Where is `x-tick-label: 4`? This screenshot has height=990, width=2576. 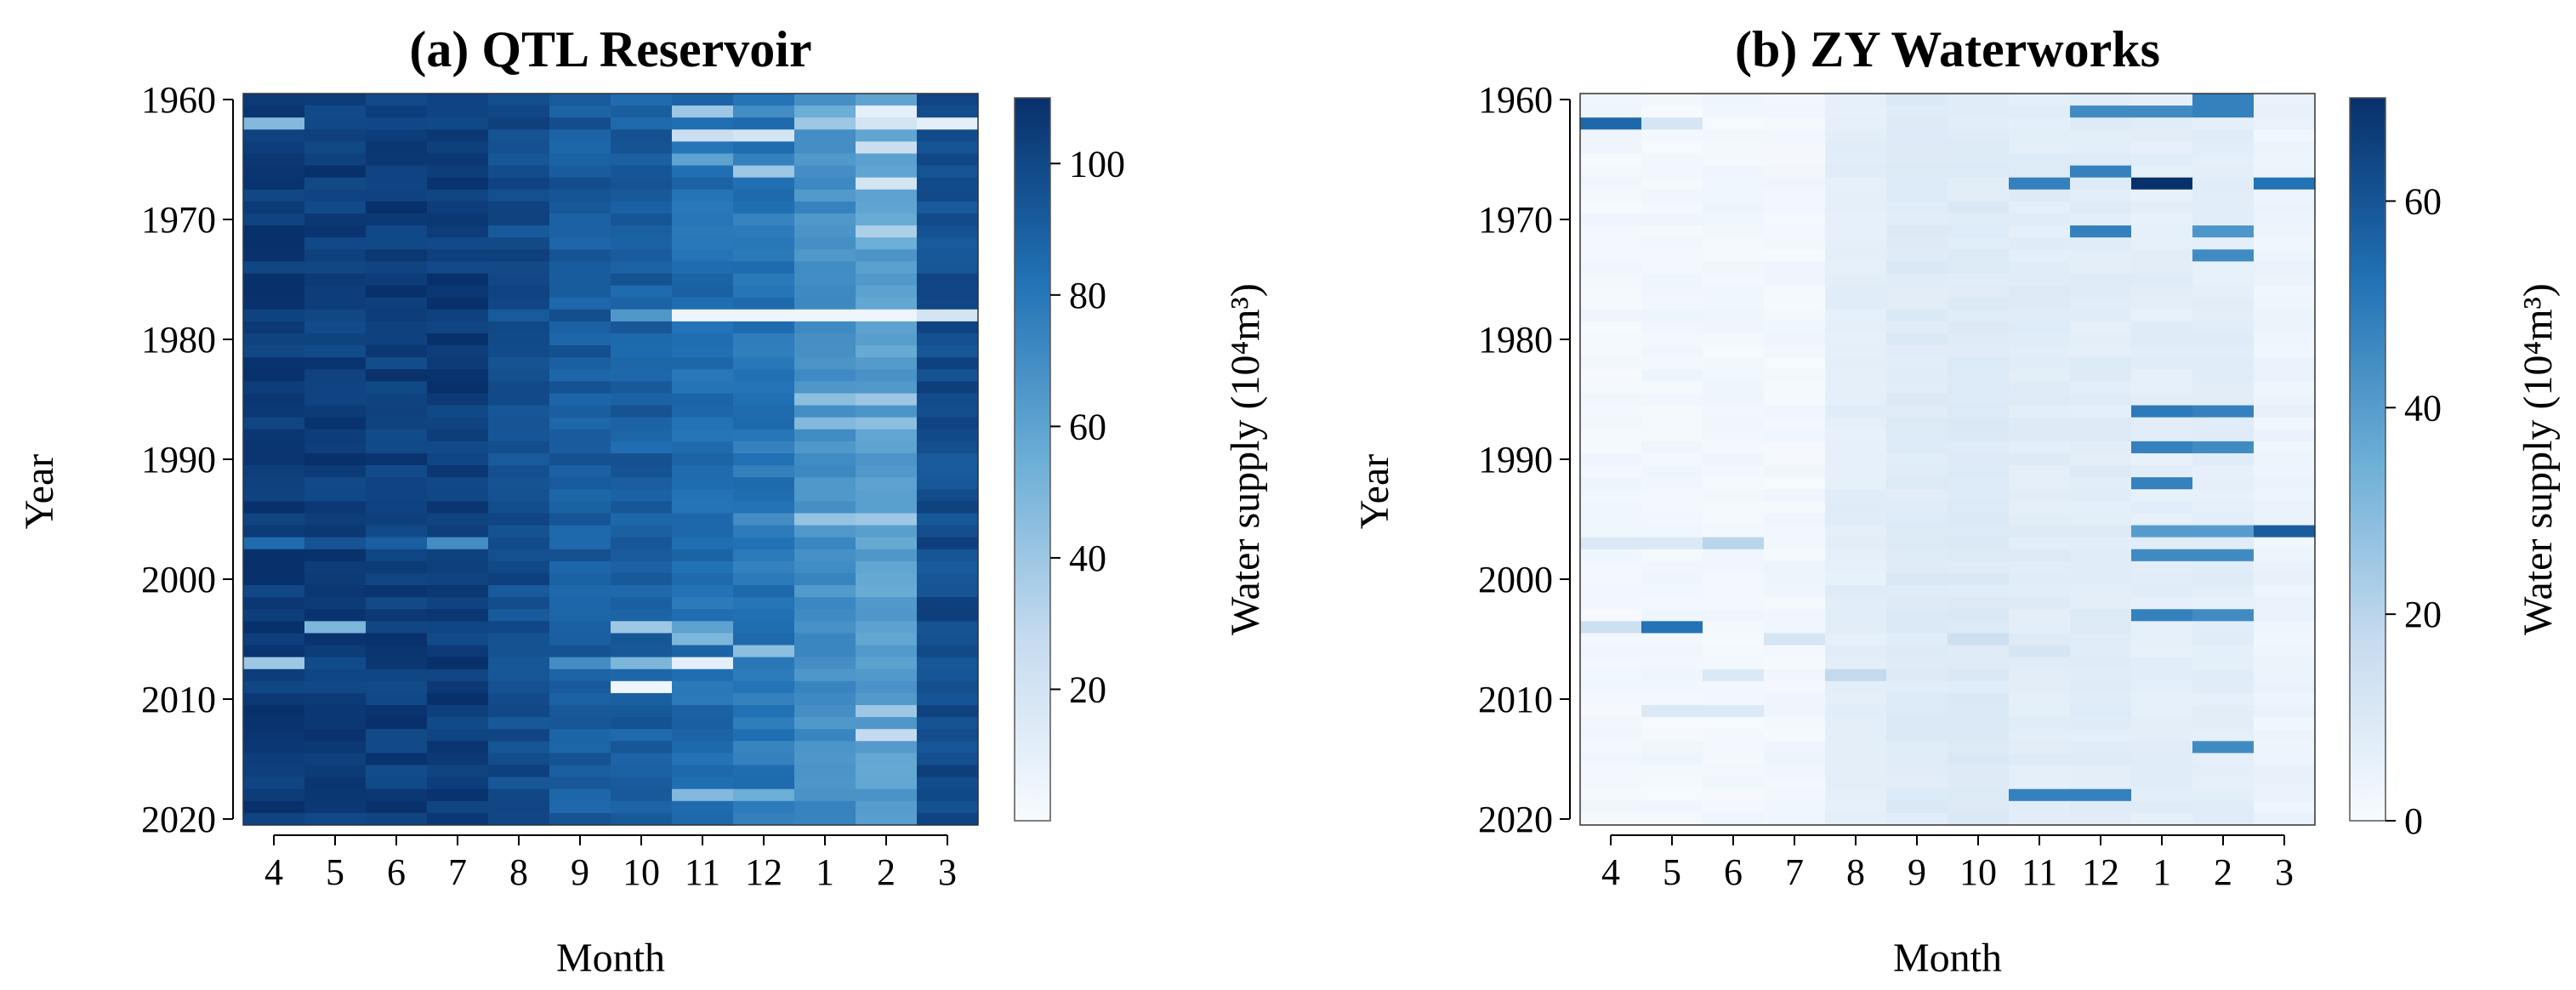
x-tick-label: 4 is located at coordinates (273, 872).